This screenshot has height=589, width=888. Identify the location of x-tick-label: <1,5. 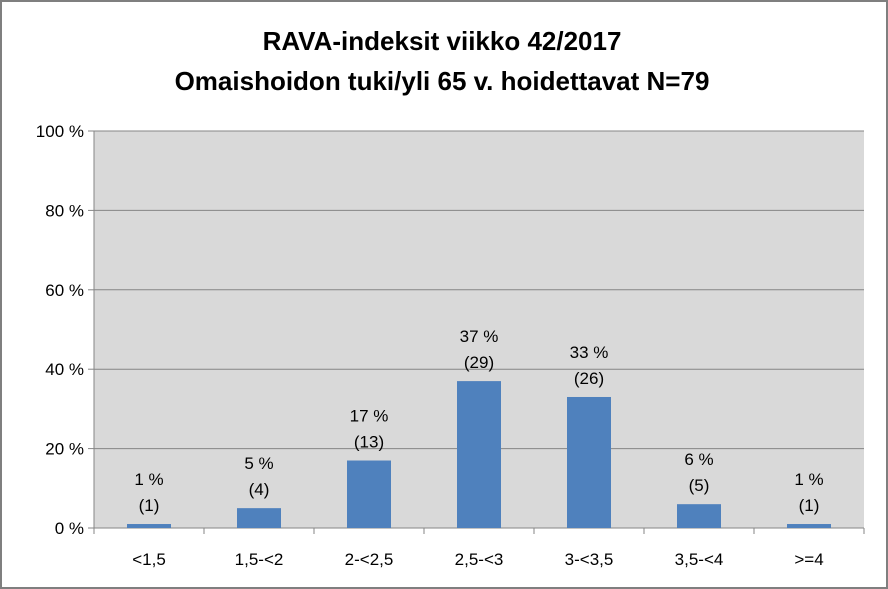
(149, 559).